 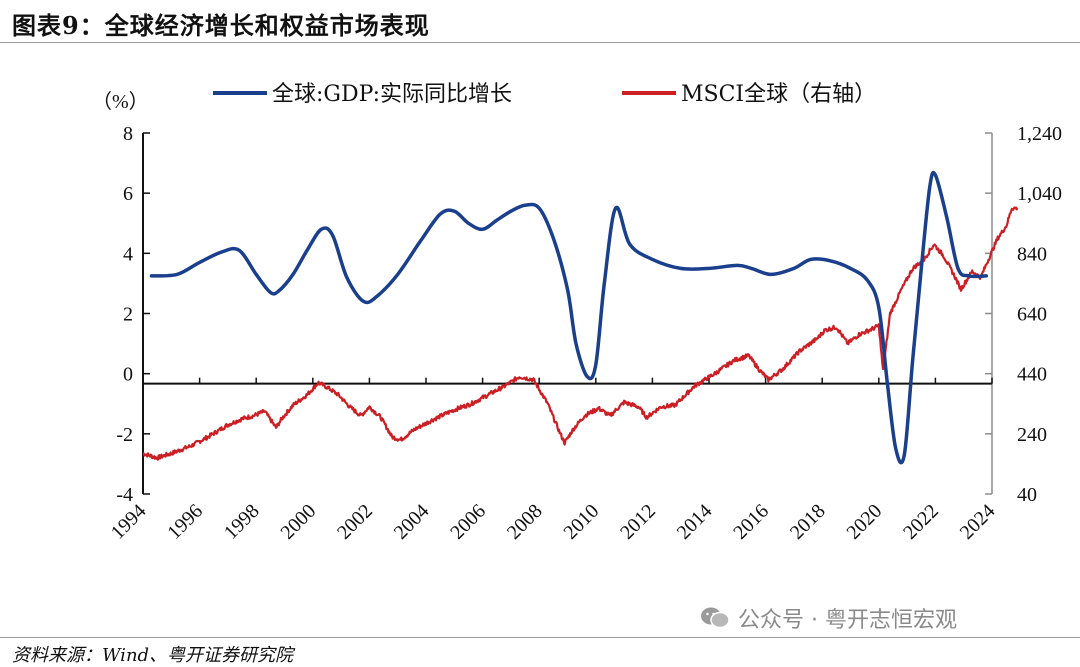 What do you see at coordinates (540, 637) in the screenshot?
I see `footer-divider` at bounding box center [540, 637].